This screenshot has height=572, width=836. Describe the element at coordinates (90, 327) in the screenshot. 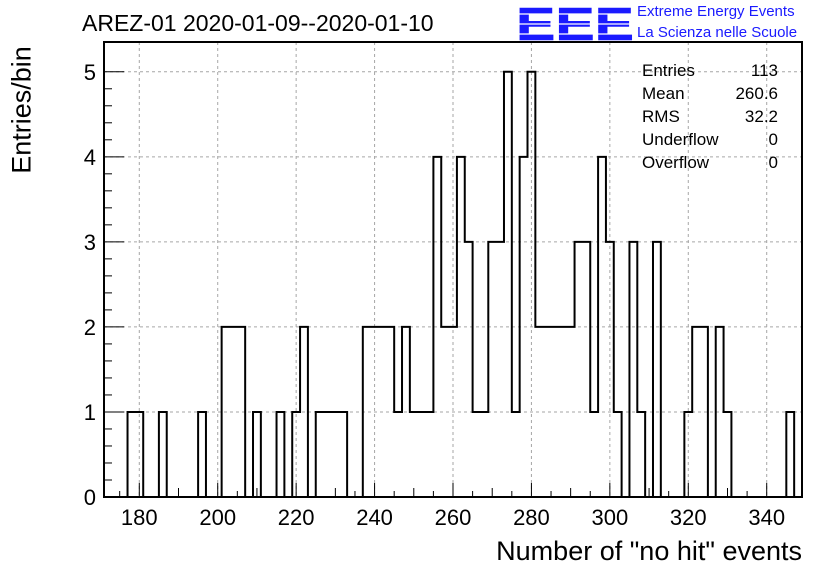

I see `y-tick-label: 2` at that location.